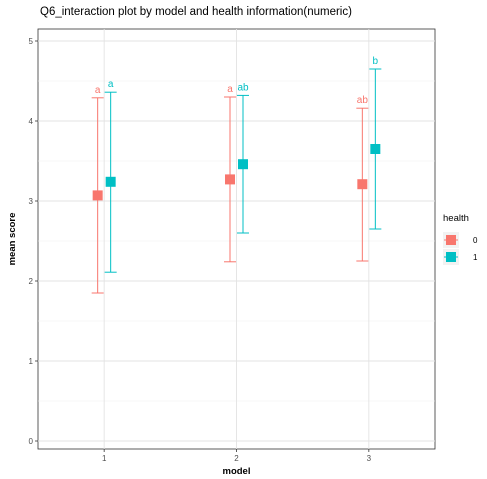  Describe the element at coordinates (369, 458) in the screenshot. I see `x-tick-label: 3` at that location.